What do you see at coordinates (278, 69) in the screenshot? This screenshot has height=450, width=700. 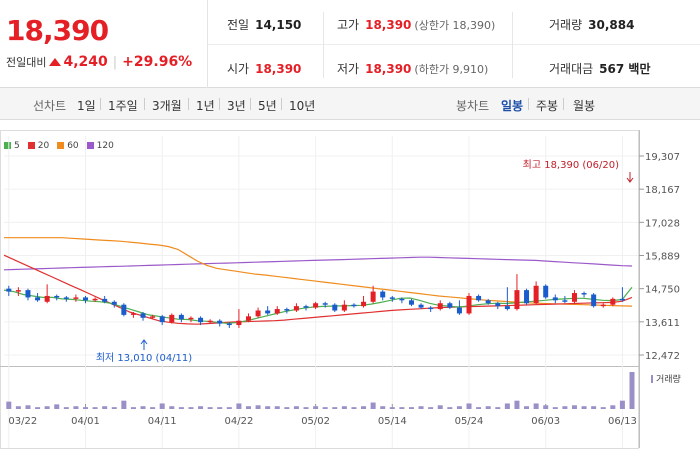 I see `open-value: 18,390` at bounding box center [278, 69].